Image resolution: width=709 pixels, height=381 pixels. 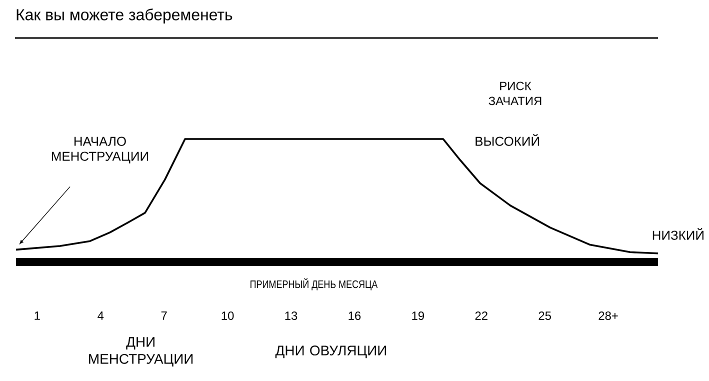 What do you see at coordinates (101, 316) in the screenshot?
I see `x-tick-label: 4` at bounding box center [101, 316].